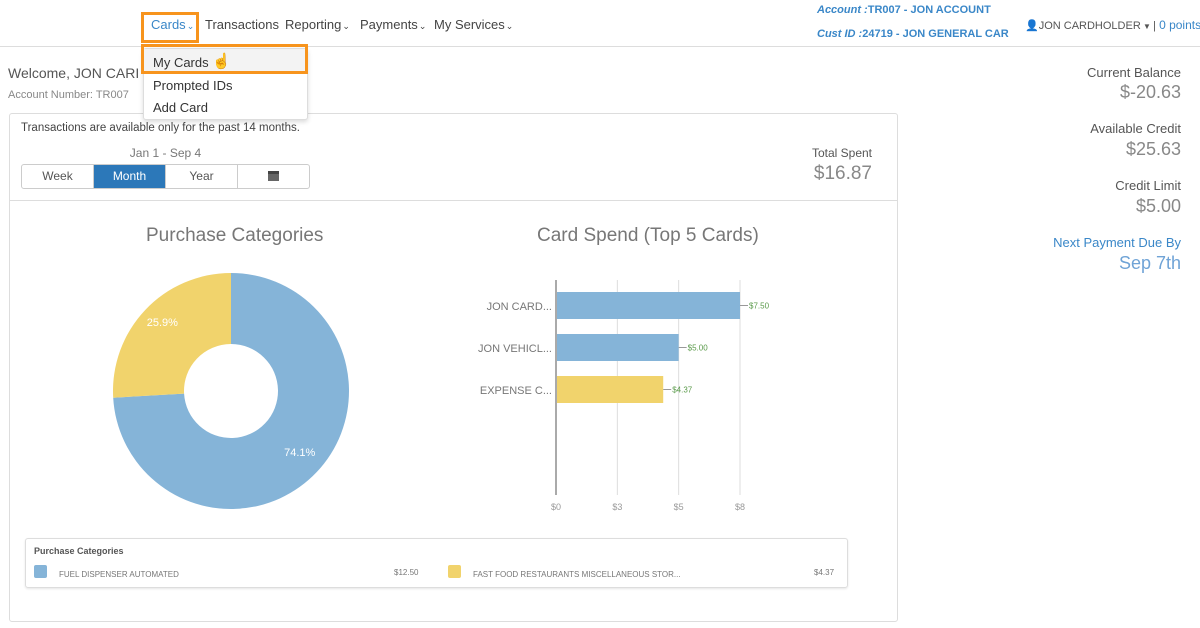  Describe the element at coordinates (842, 10) in the screenshot. I see `account-label: Account :` at that location.